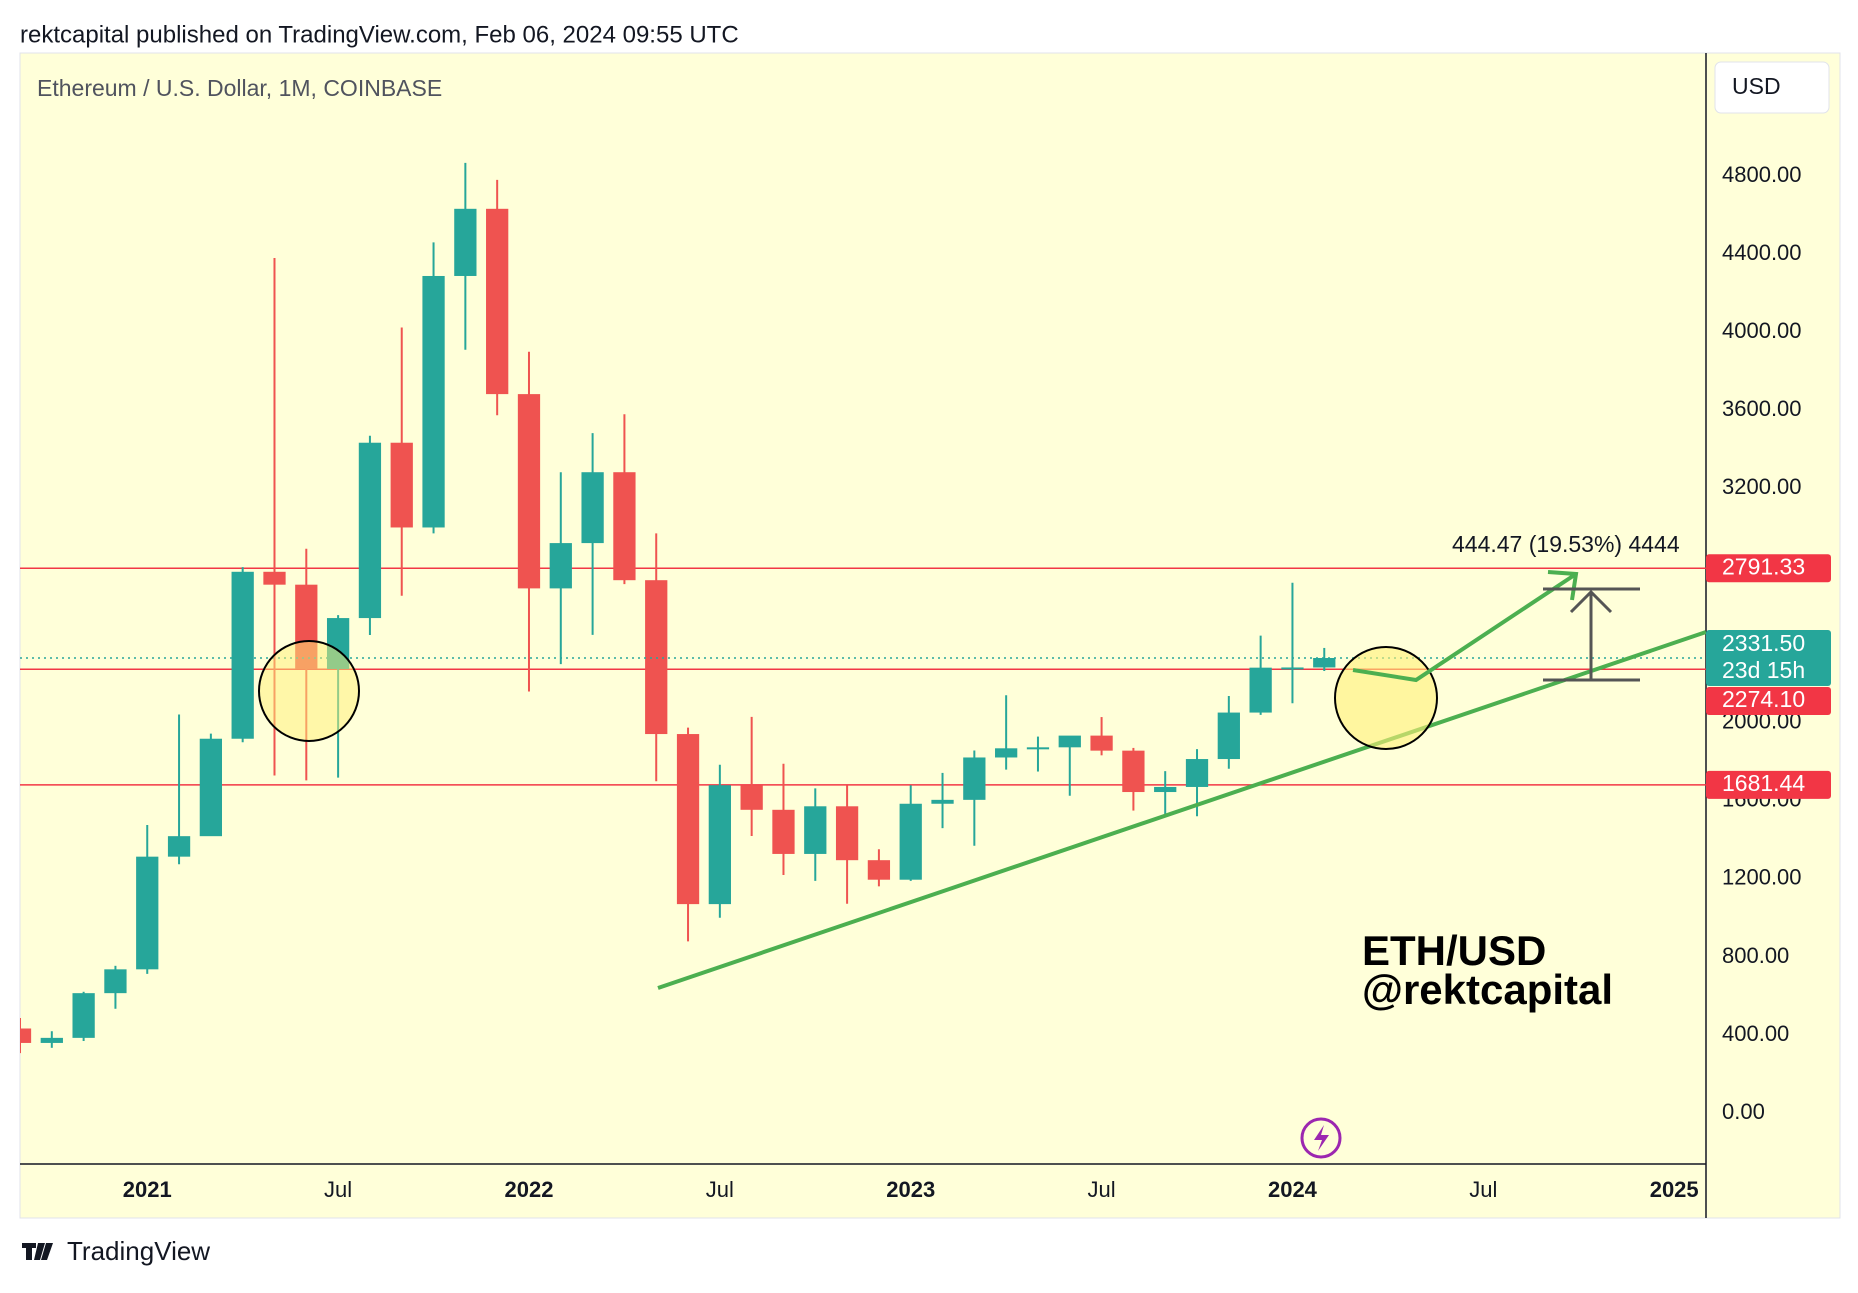  I want to click on x-tick-label: 2025, so click(1674, 1189).